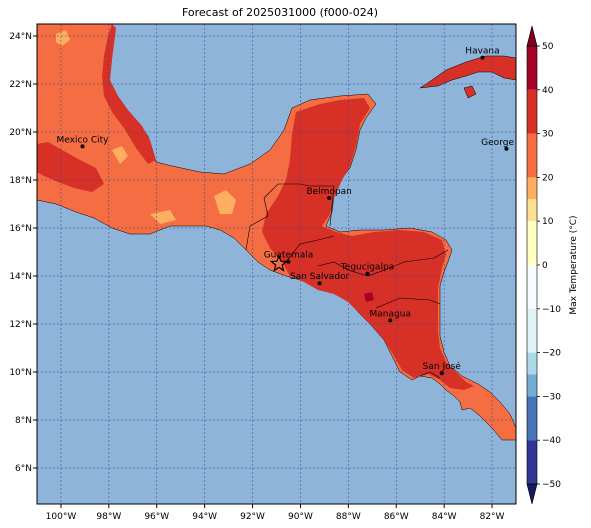  What do you see at coordinates (470, 92) in the screenshot?
I see `land-isla-juventud` at bounding box center [470, 92].